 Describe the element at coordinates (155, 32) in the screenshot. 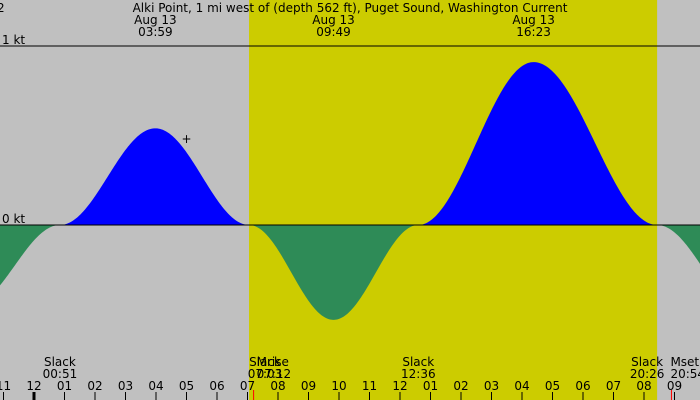

I see `peak-time-label: 03:59` at that location.